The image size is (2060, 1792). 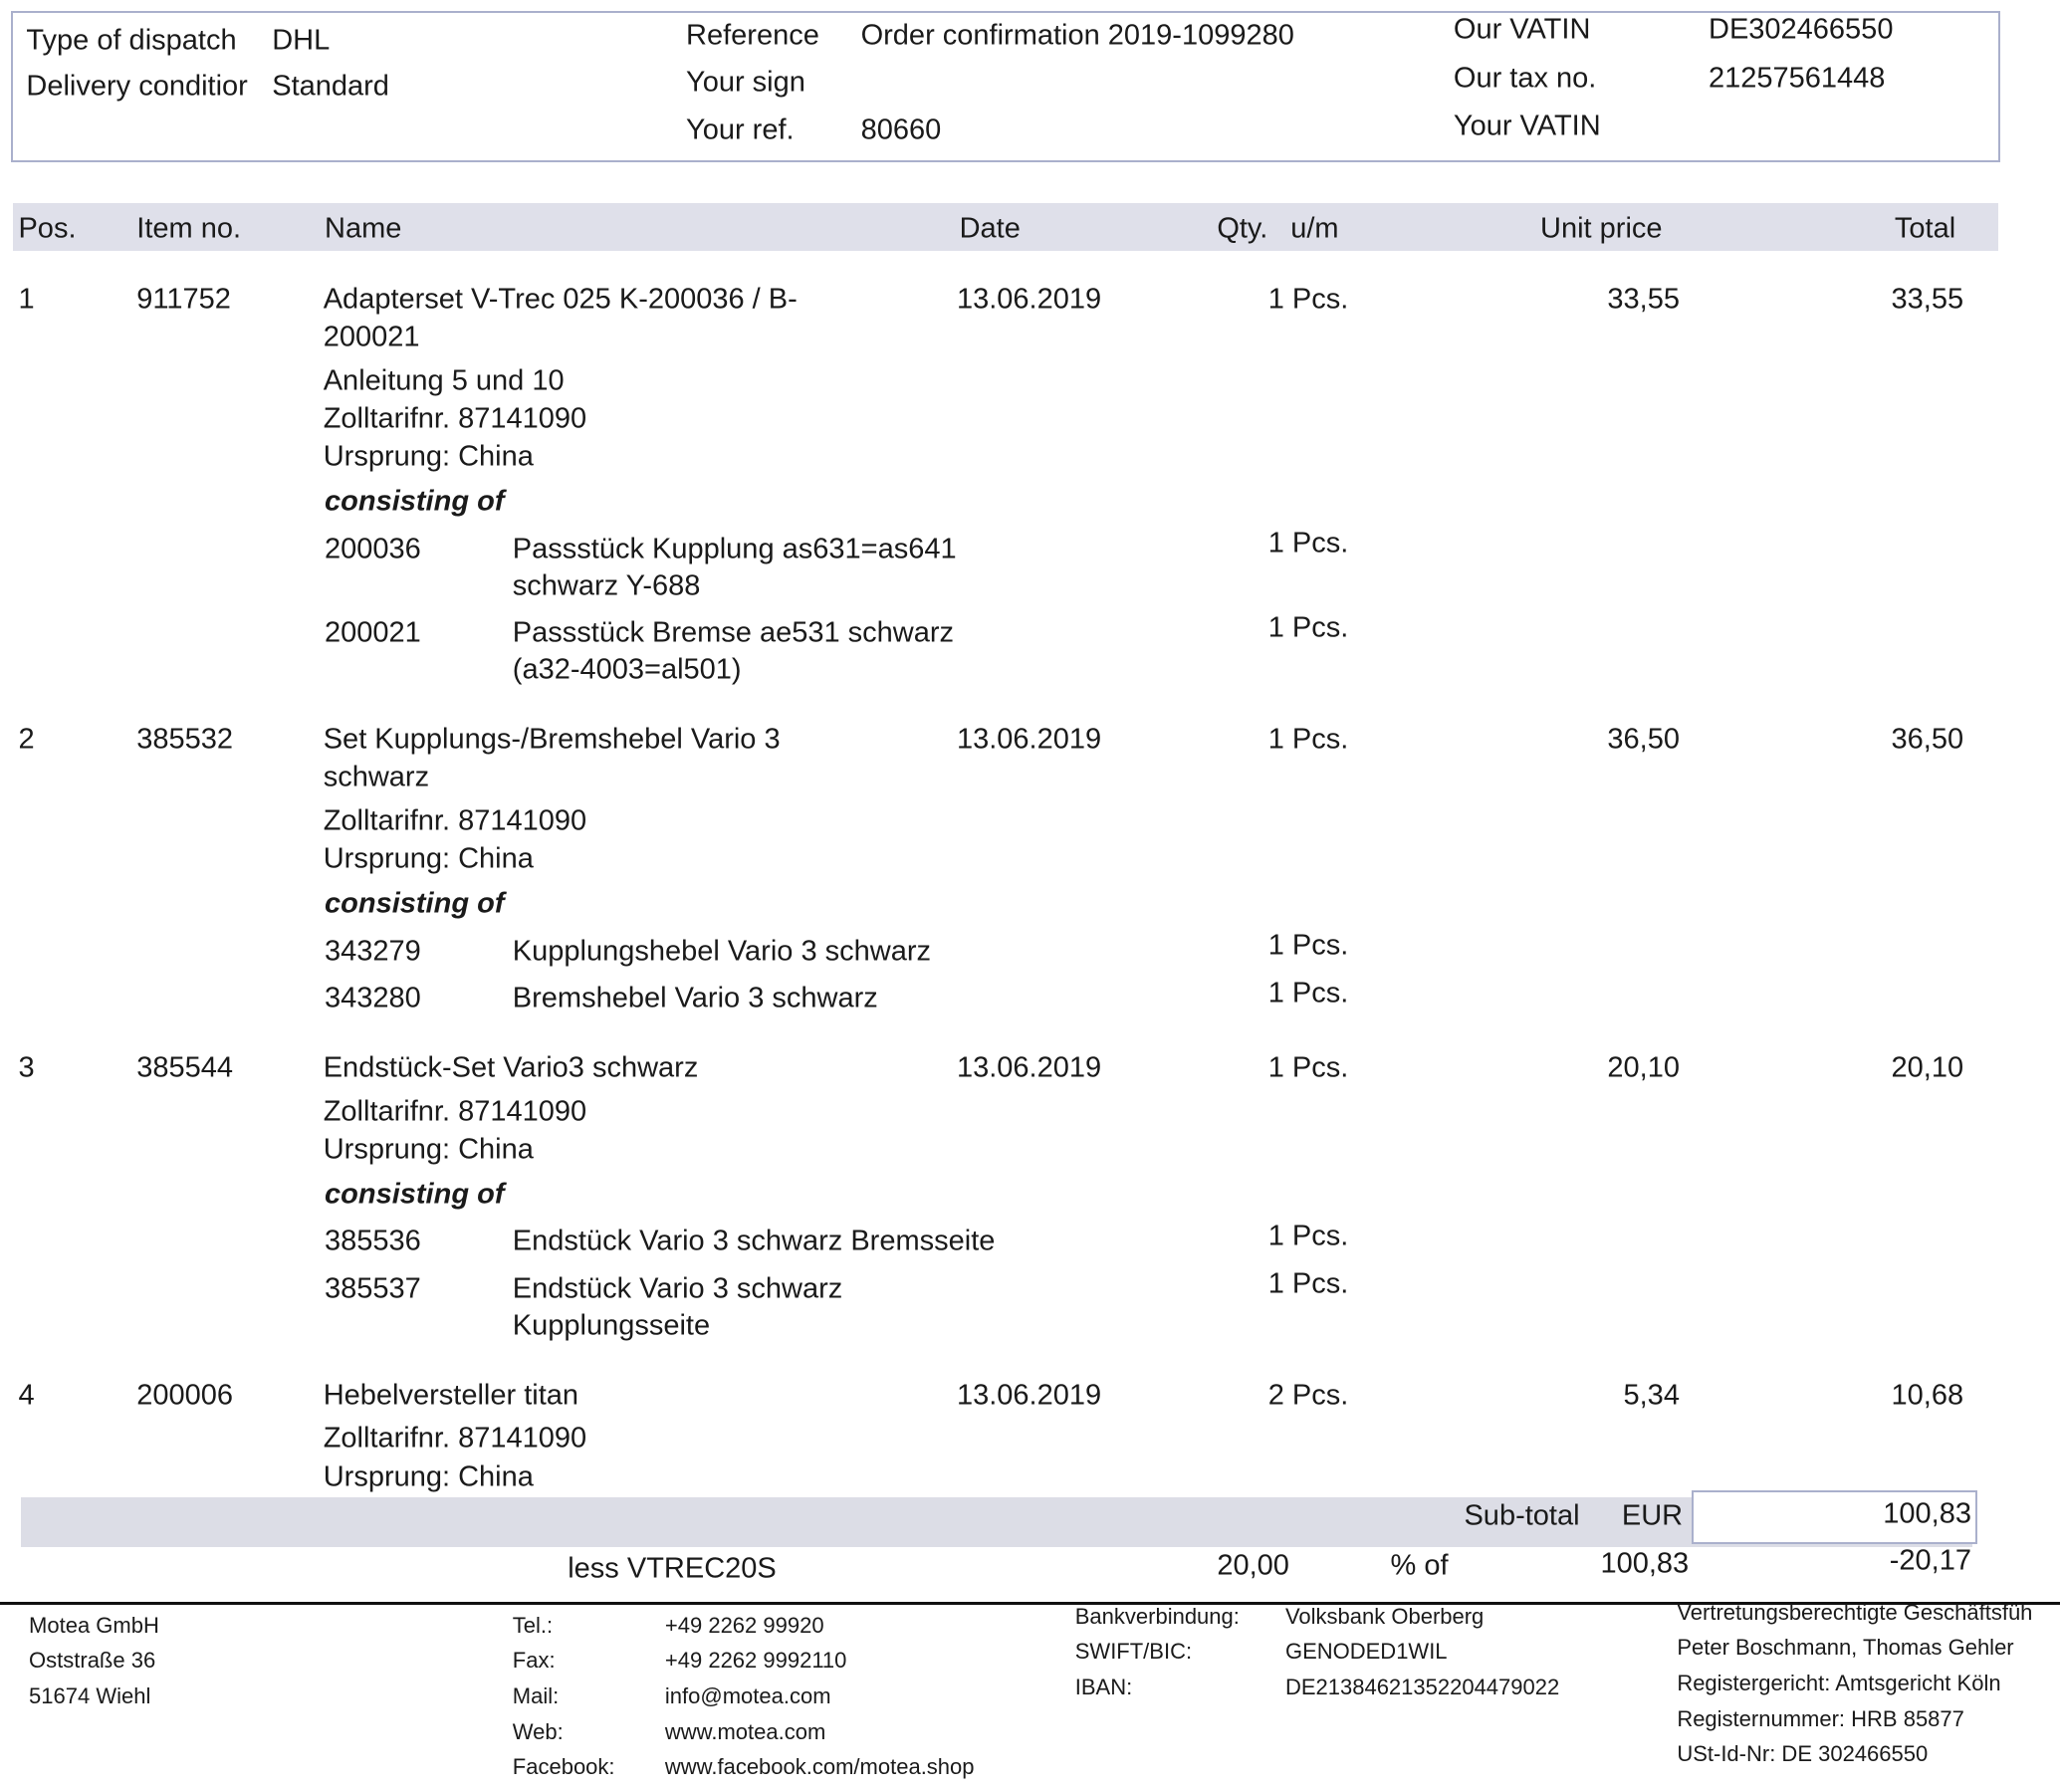 What do you see at coordinates (1384, 1616) in the screenshot?
I see `bank-value: Volksbank Oberberg` at bounding box center [1384, 1616].